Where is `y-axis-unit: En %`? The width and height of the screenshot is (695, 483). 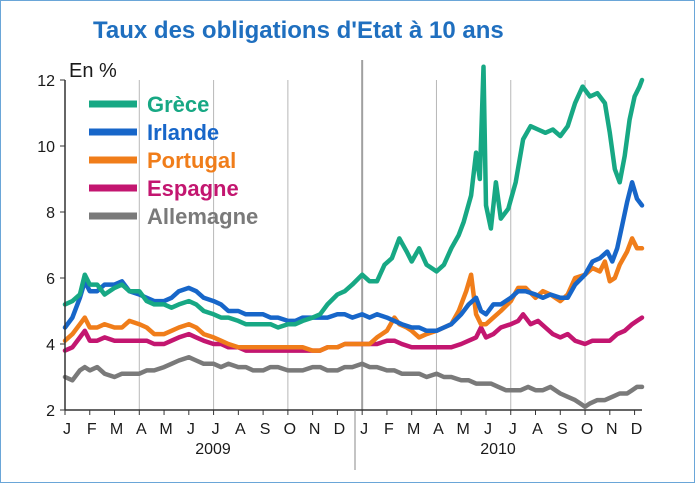
y-axis-unit: En % is located at coordinates (93, 71).